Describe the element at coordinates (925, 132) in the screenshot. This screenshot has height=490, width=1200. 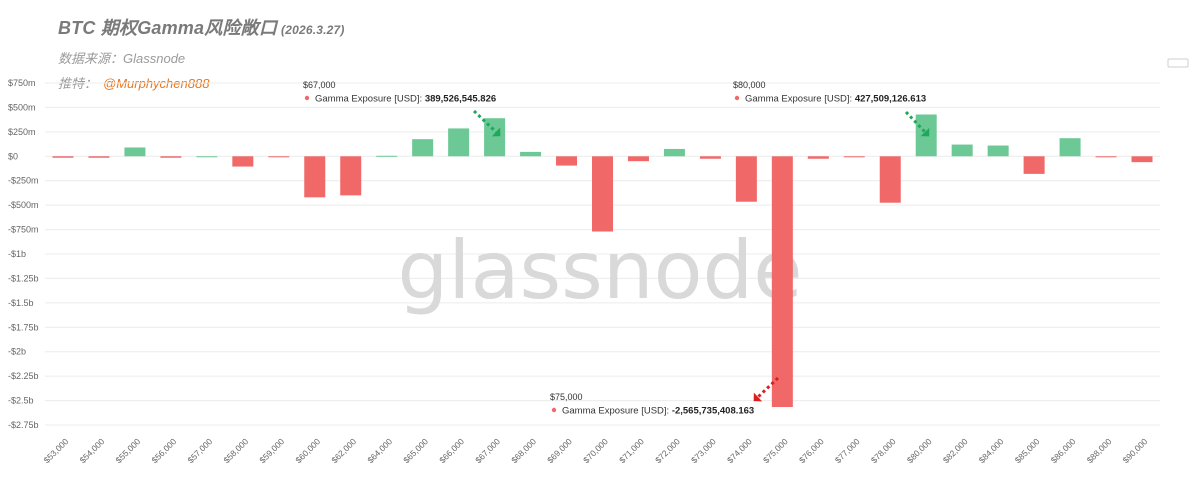
I see `arrow-head-icon` at that location.